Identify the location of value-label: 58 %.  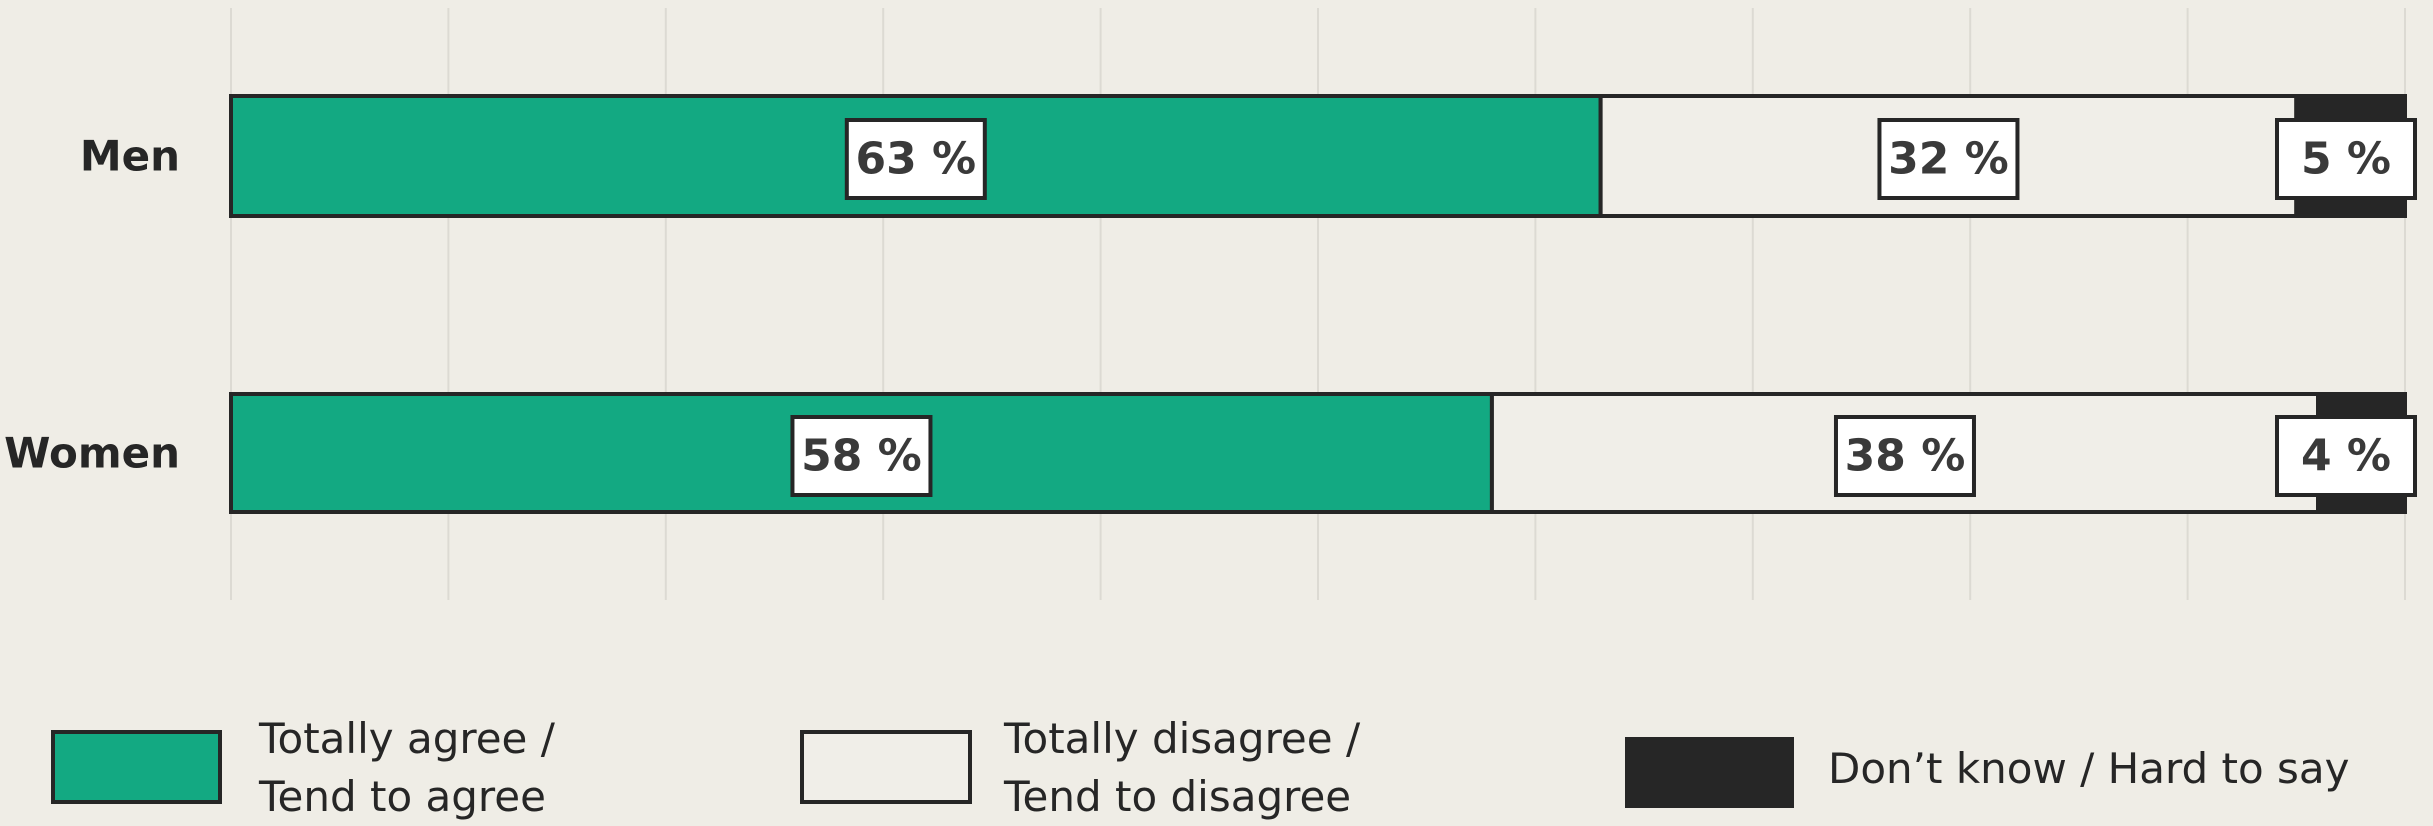
(861, 456).